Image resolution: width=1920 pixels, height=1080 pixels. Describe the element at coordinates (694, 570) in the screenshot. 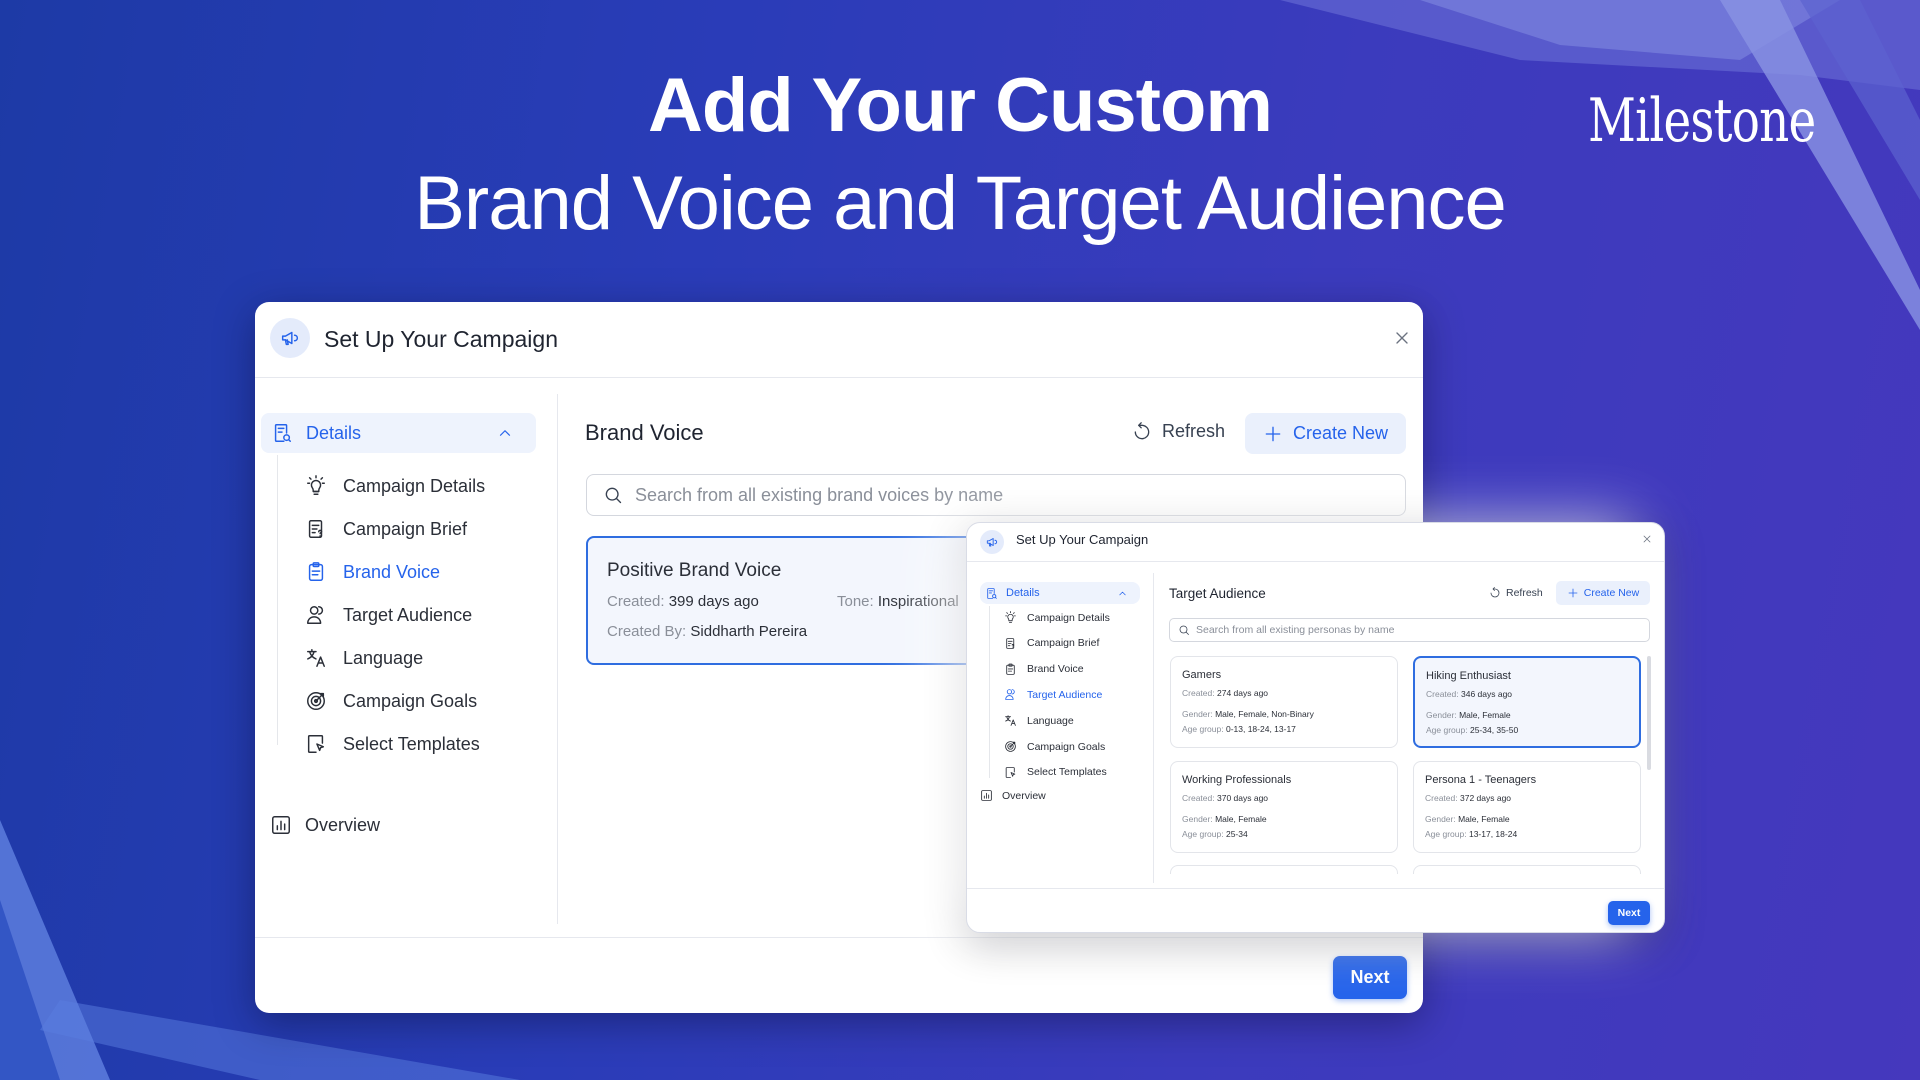

I see `card-title: Positive Brand Voice` at that location.